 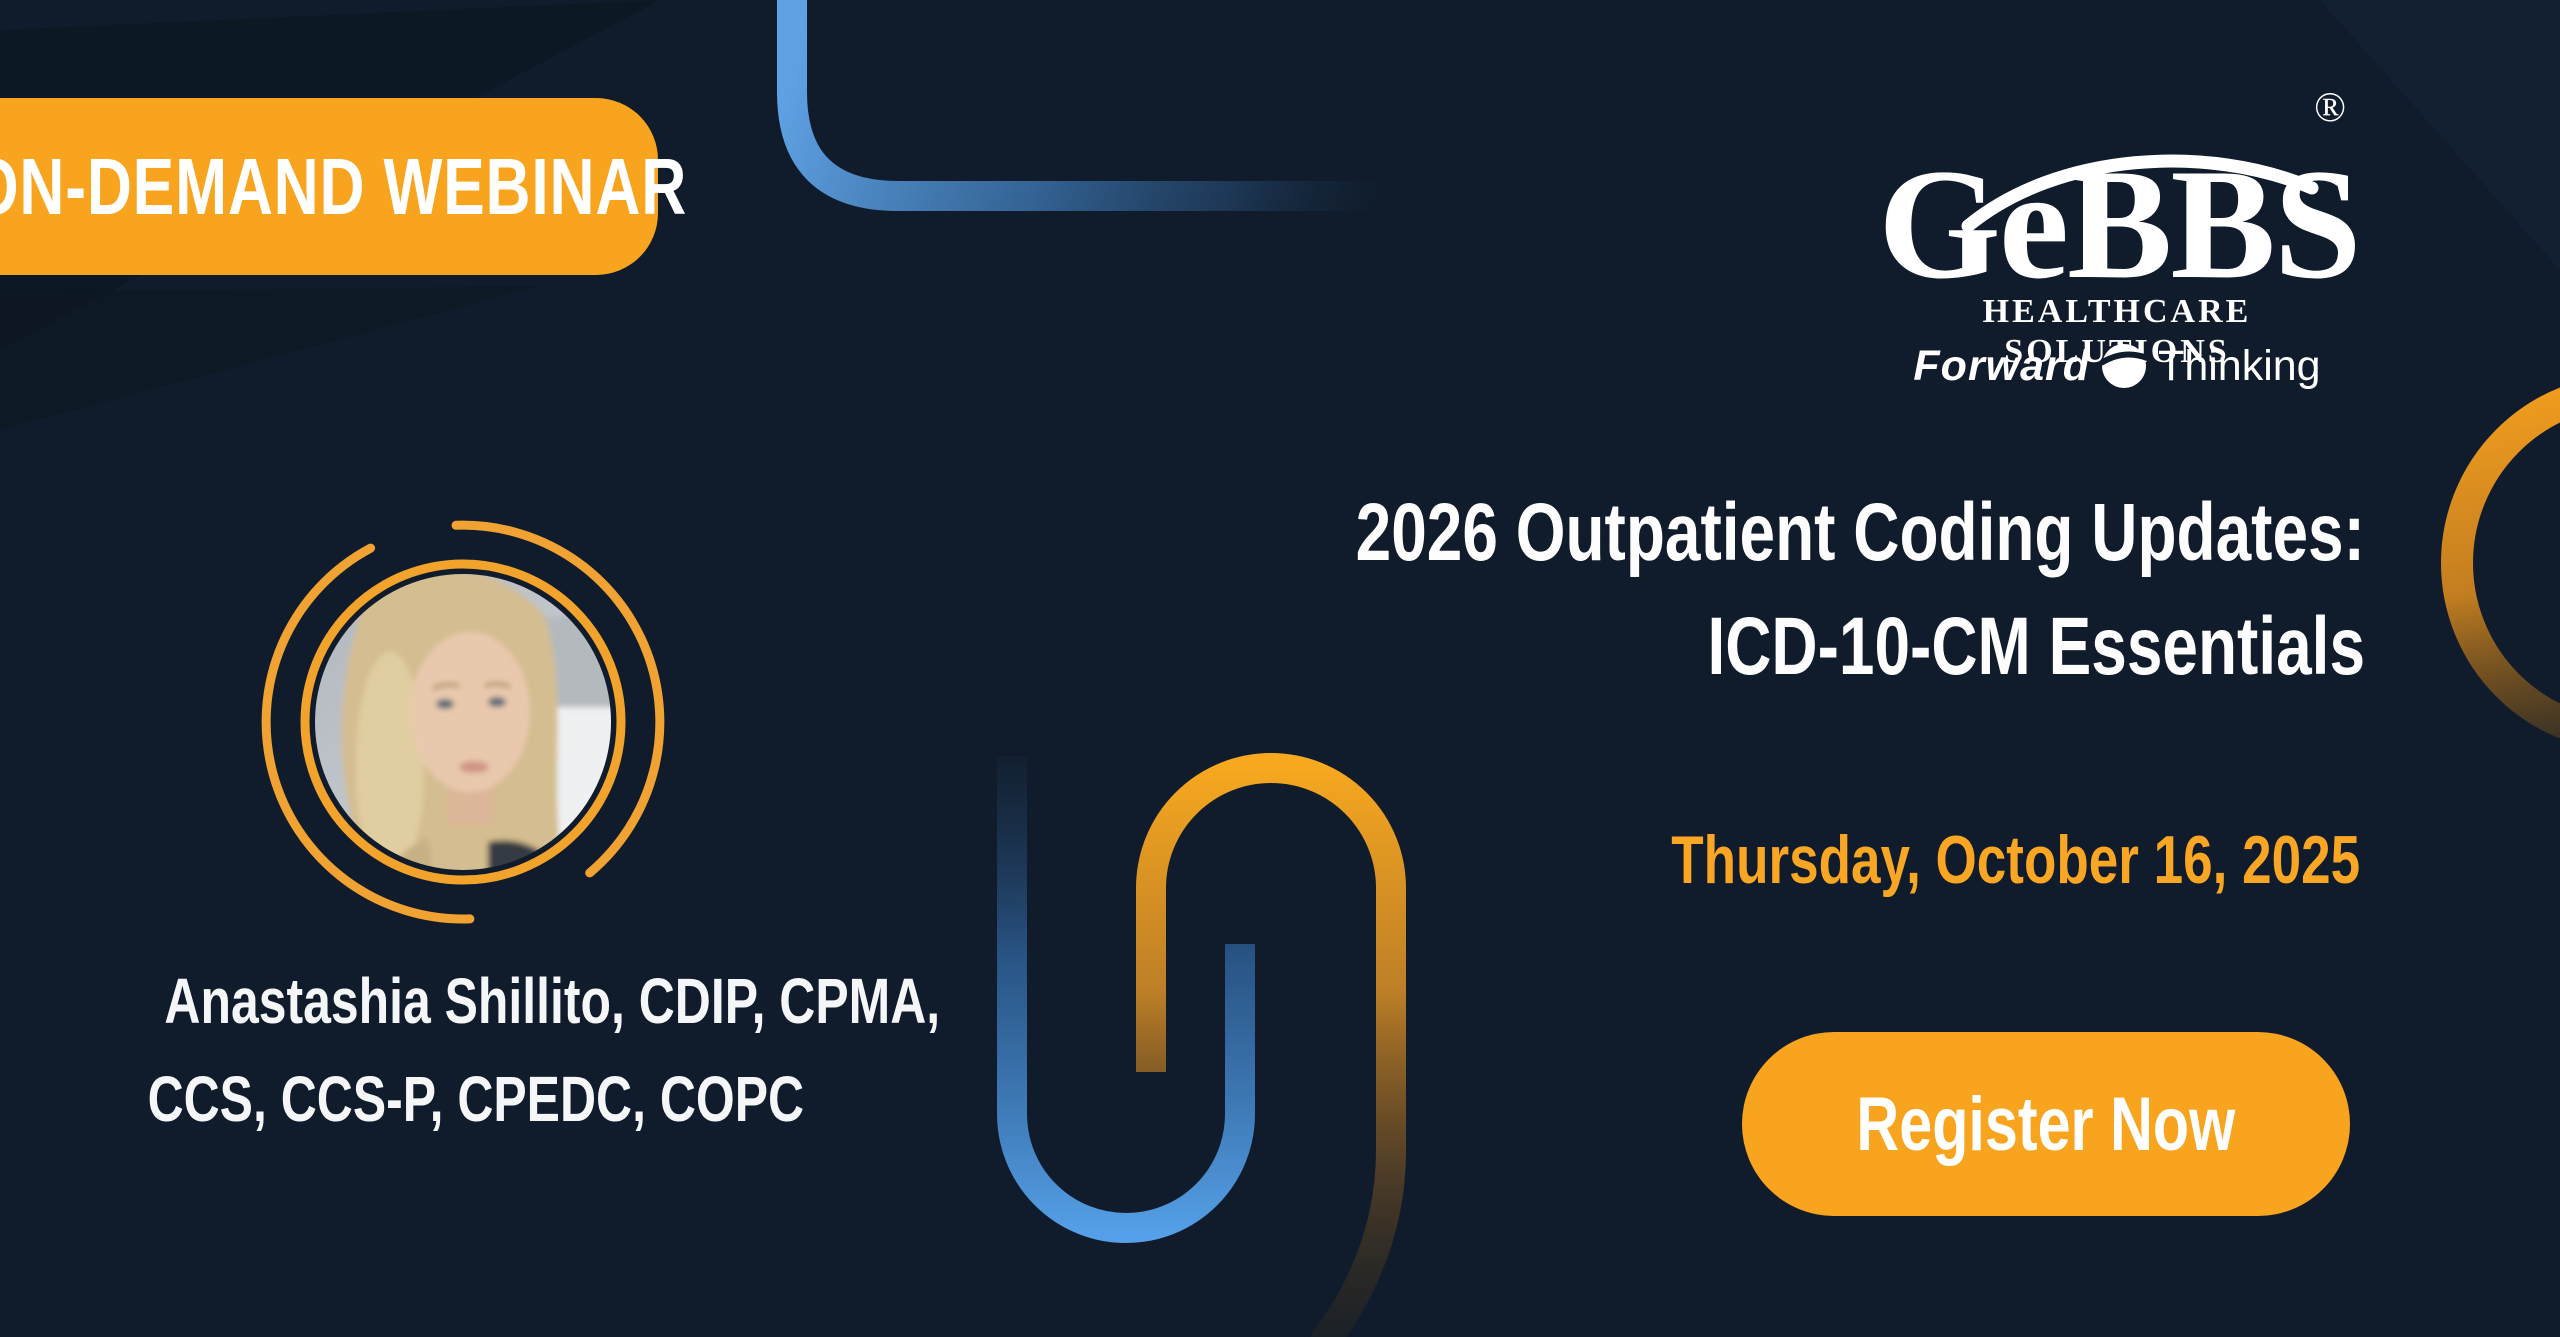 What do you see at coordinates (1126, 999) in the screenshot?
I see `blue-u-curve` at bounding box center [1126, 999].